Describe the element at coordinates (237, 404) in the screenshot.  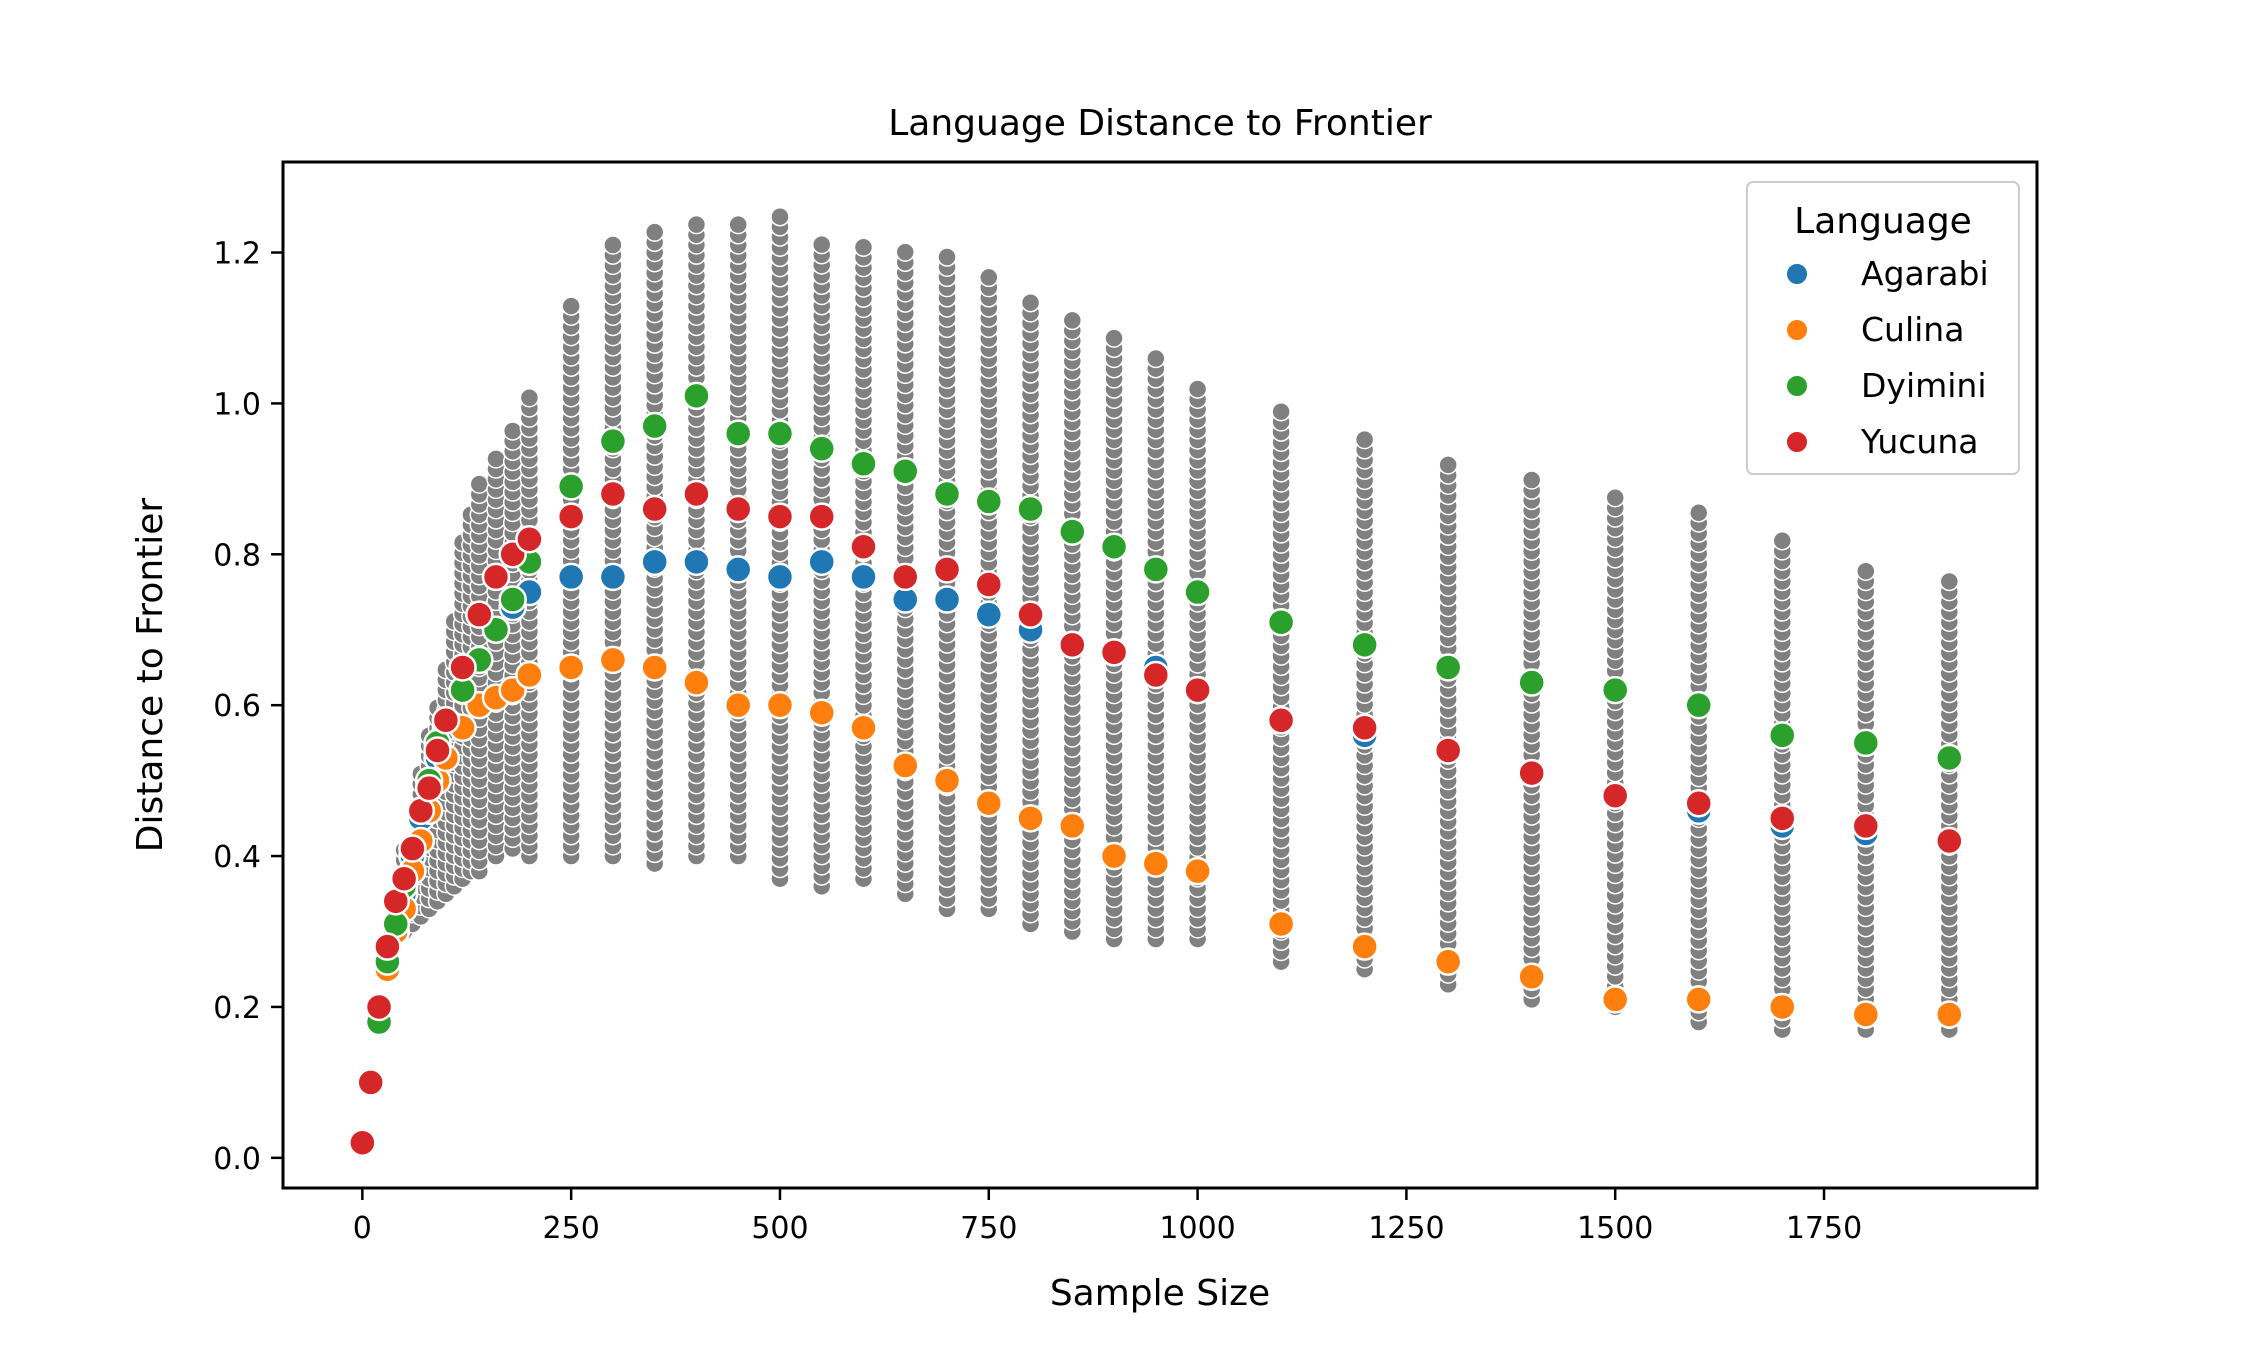
I see `y-tick-label: 1.0` at that location.